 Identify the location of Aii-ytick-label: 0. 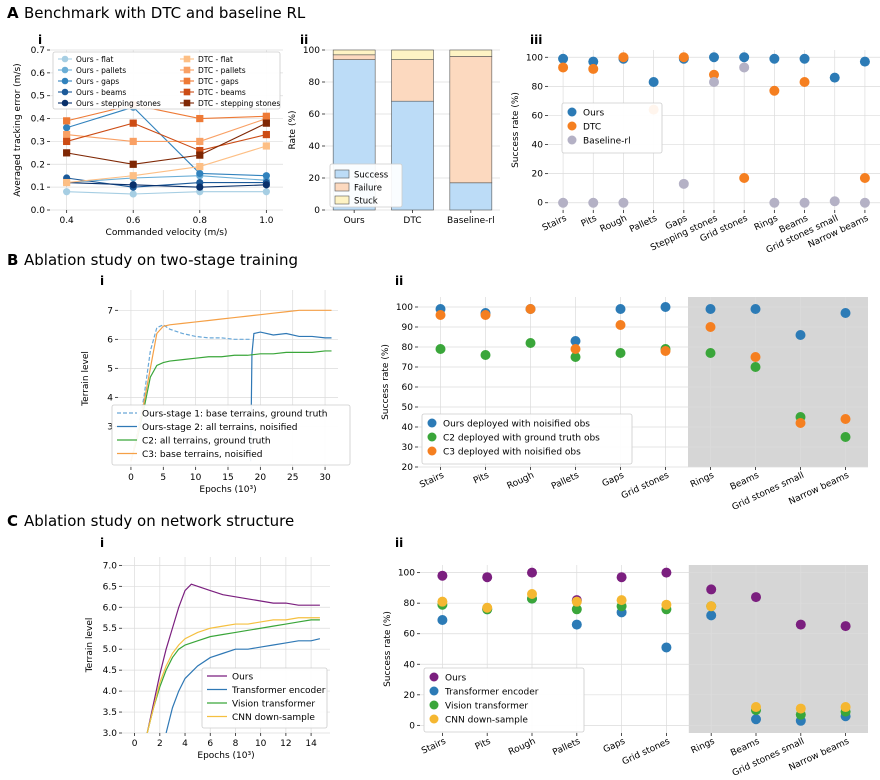
(317, 211).